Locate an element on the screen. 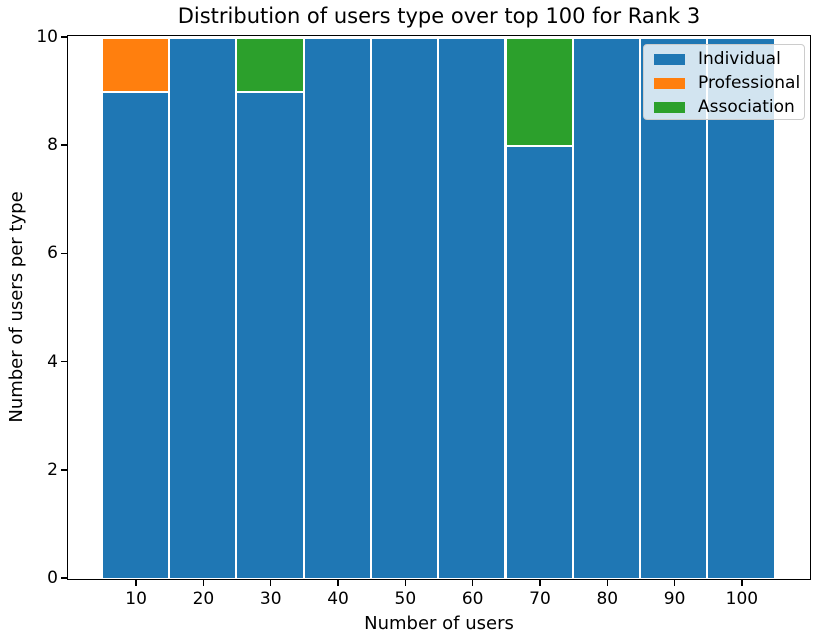  x-axis-label: Number of users is located at coordinates (439, 623).